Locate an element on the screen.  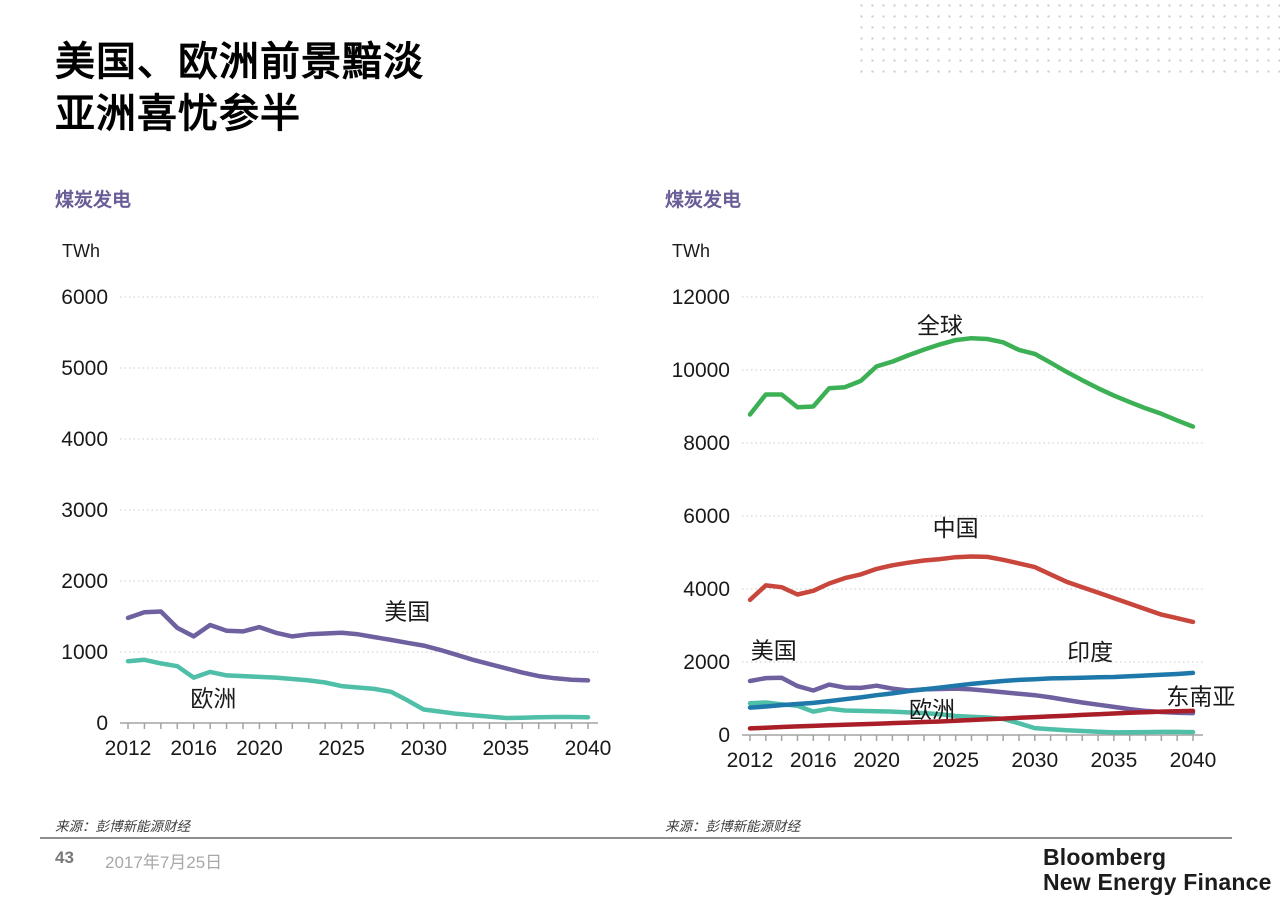
series-line-中国 is located at coordinates (971, 589).